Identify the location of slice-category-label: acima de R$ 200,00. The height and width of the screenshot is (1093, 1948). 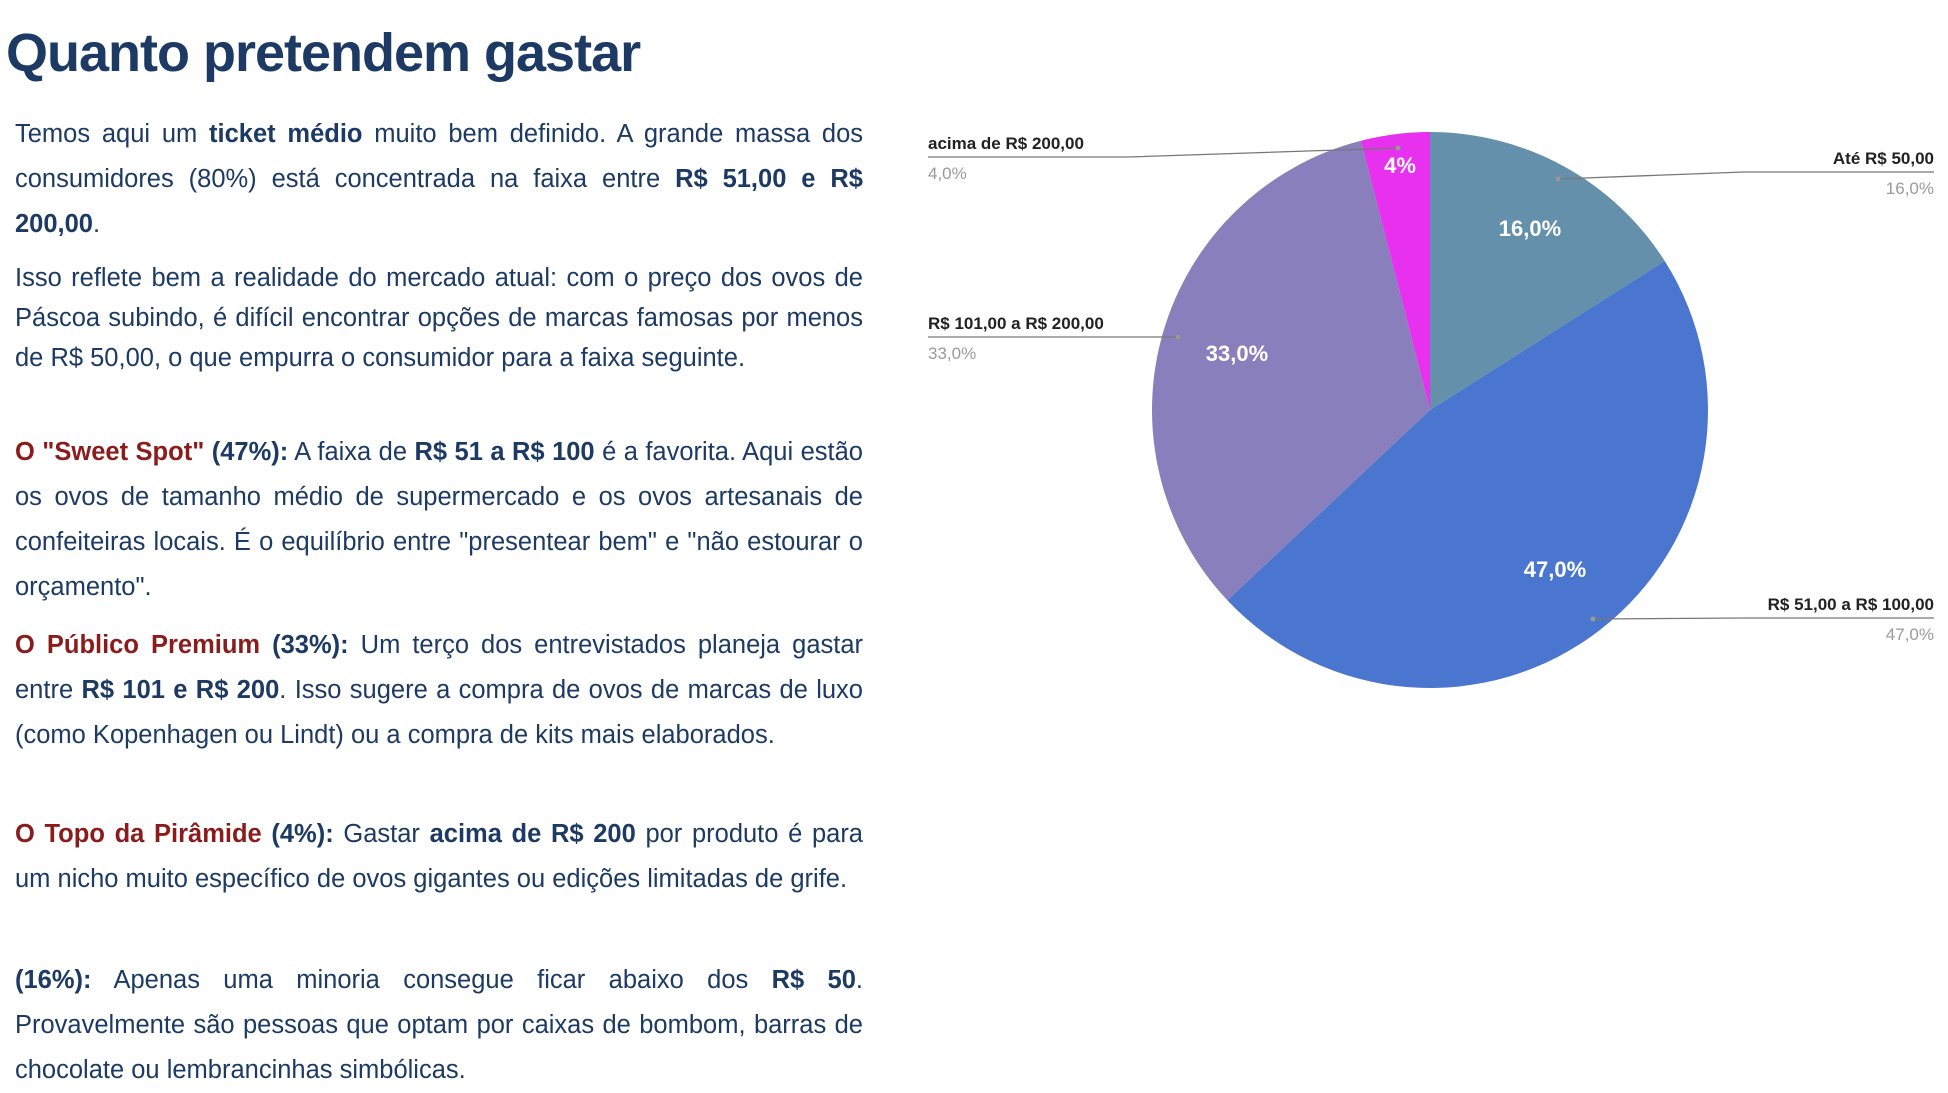
(1006, 143).